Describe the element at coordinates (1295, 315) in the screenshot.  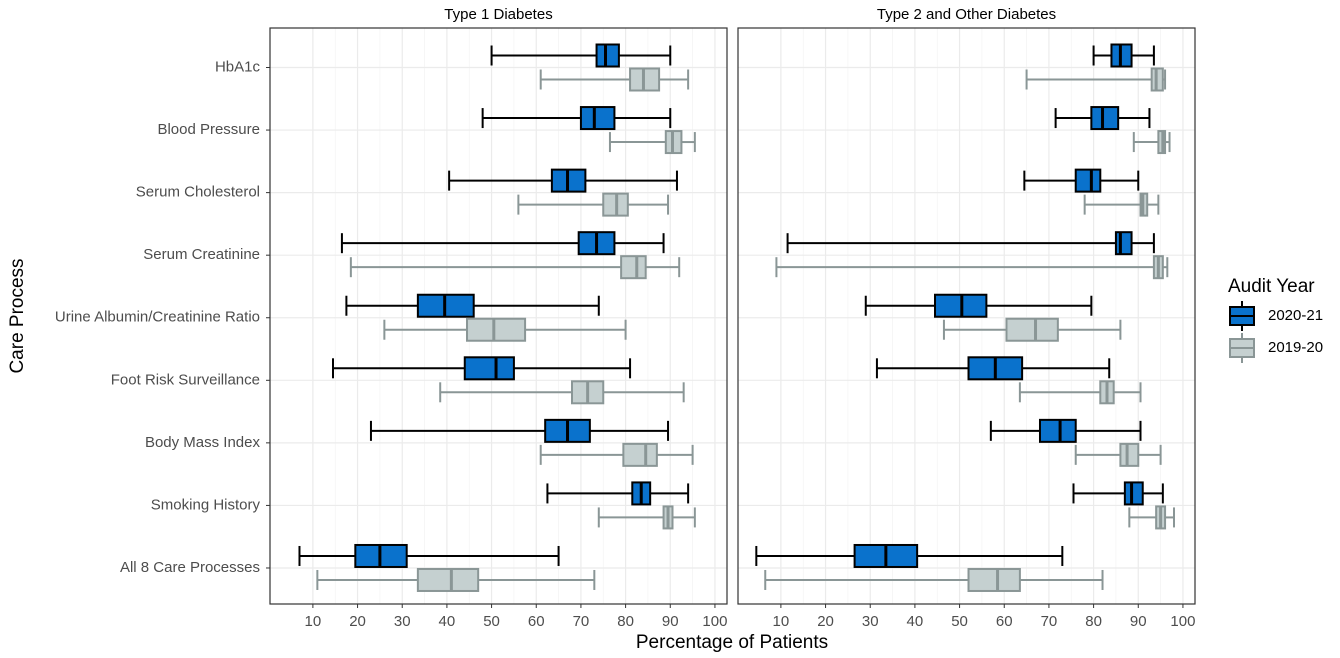
I see `legend-label: 2020-21` at that location.